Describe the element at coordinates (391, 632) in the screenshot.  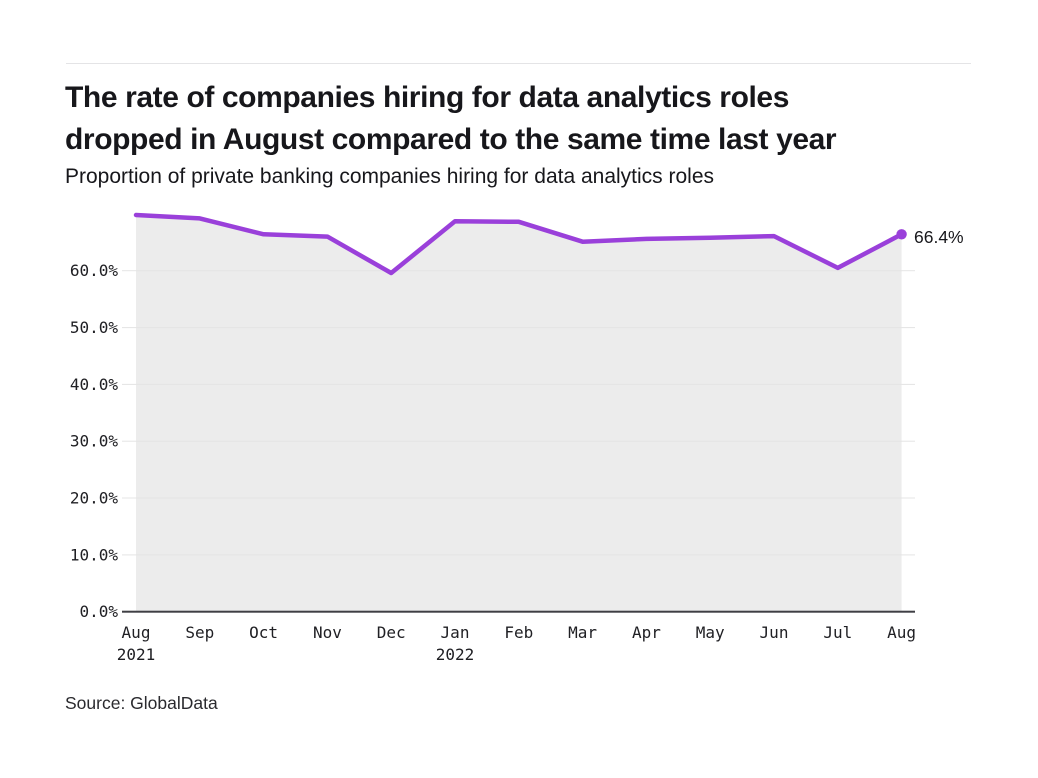
I see `x-tick-label: Dec` at that location.